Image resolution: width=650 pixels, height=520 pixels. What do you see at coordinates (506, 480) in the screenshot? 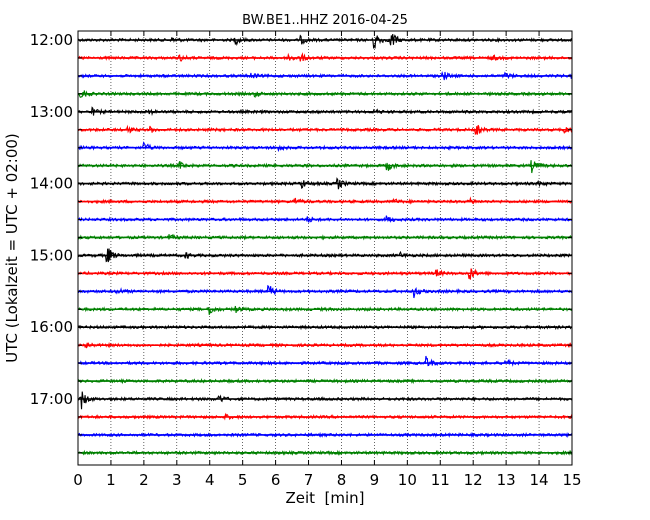
I see `x-tick-label: 13` at bounding box center [506, 480].